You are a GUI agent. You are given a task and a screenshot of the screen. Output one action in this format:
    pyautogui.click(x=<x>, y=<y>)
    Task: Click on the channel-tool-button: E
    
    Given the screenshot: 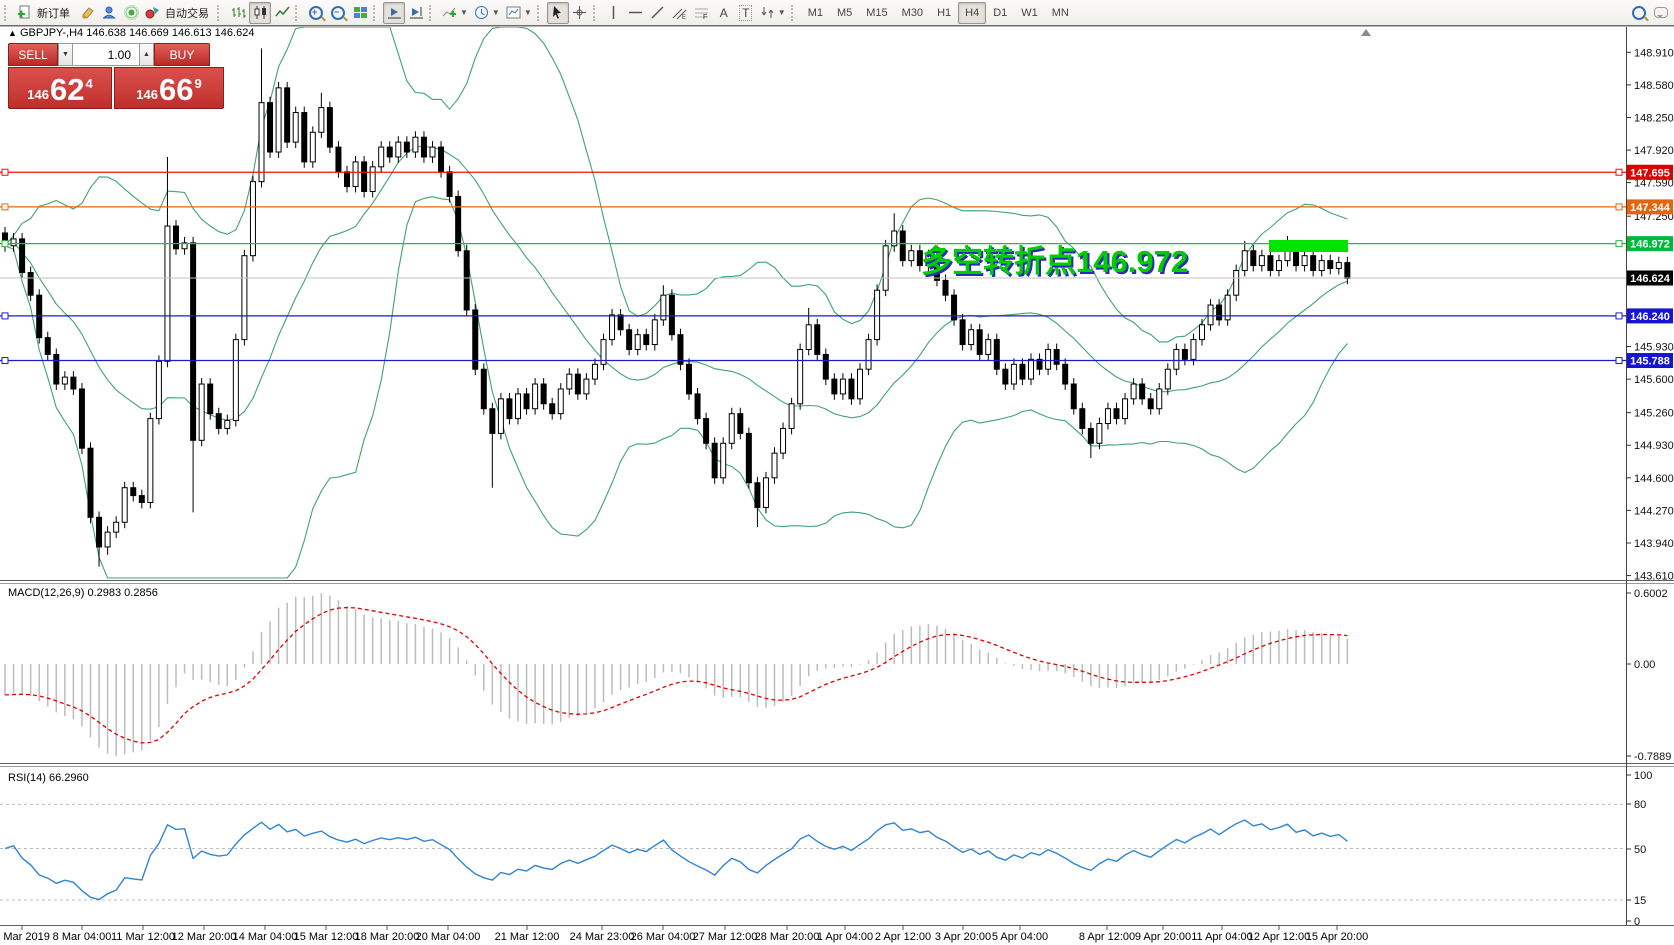 What is the action you would take?
    pyautogui.click(x=680, y=13)
    